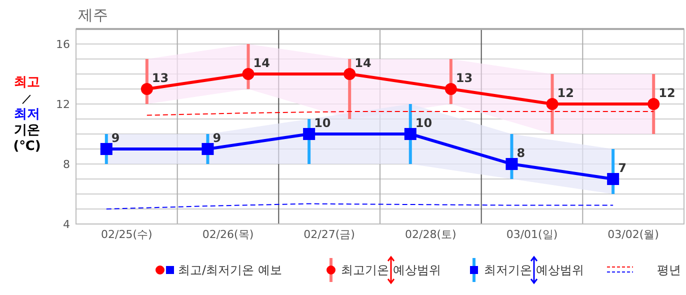 The height and width of the screenshot is (295, 686). I want to click on text: 평년, so click(669, 270).